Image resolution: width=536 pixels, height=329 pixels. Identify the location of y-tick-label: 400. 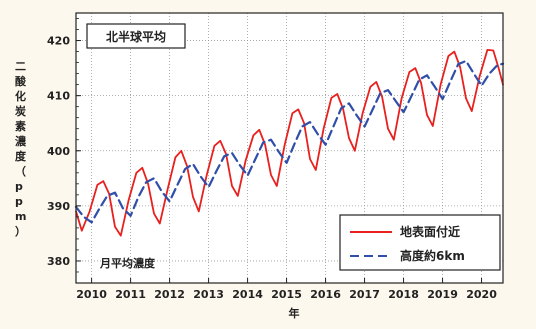
(58, 151).